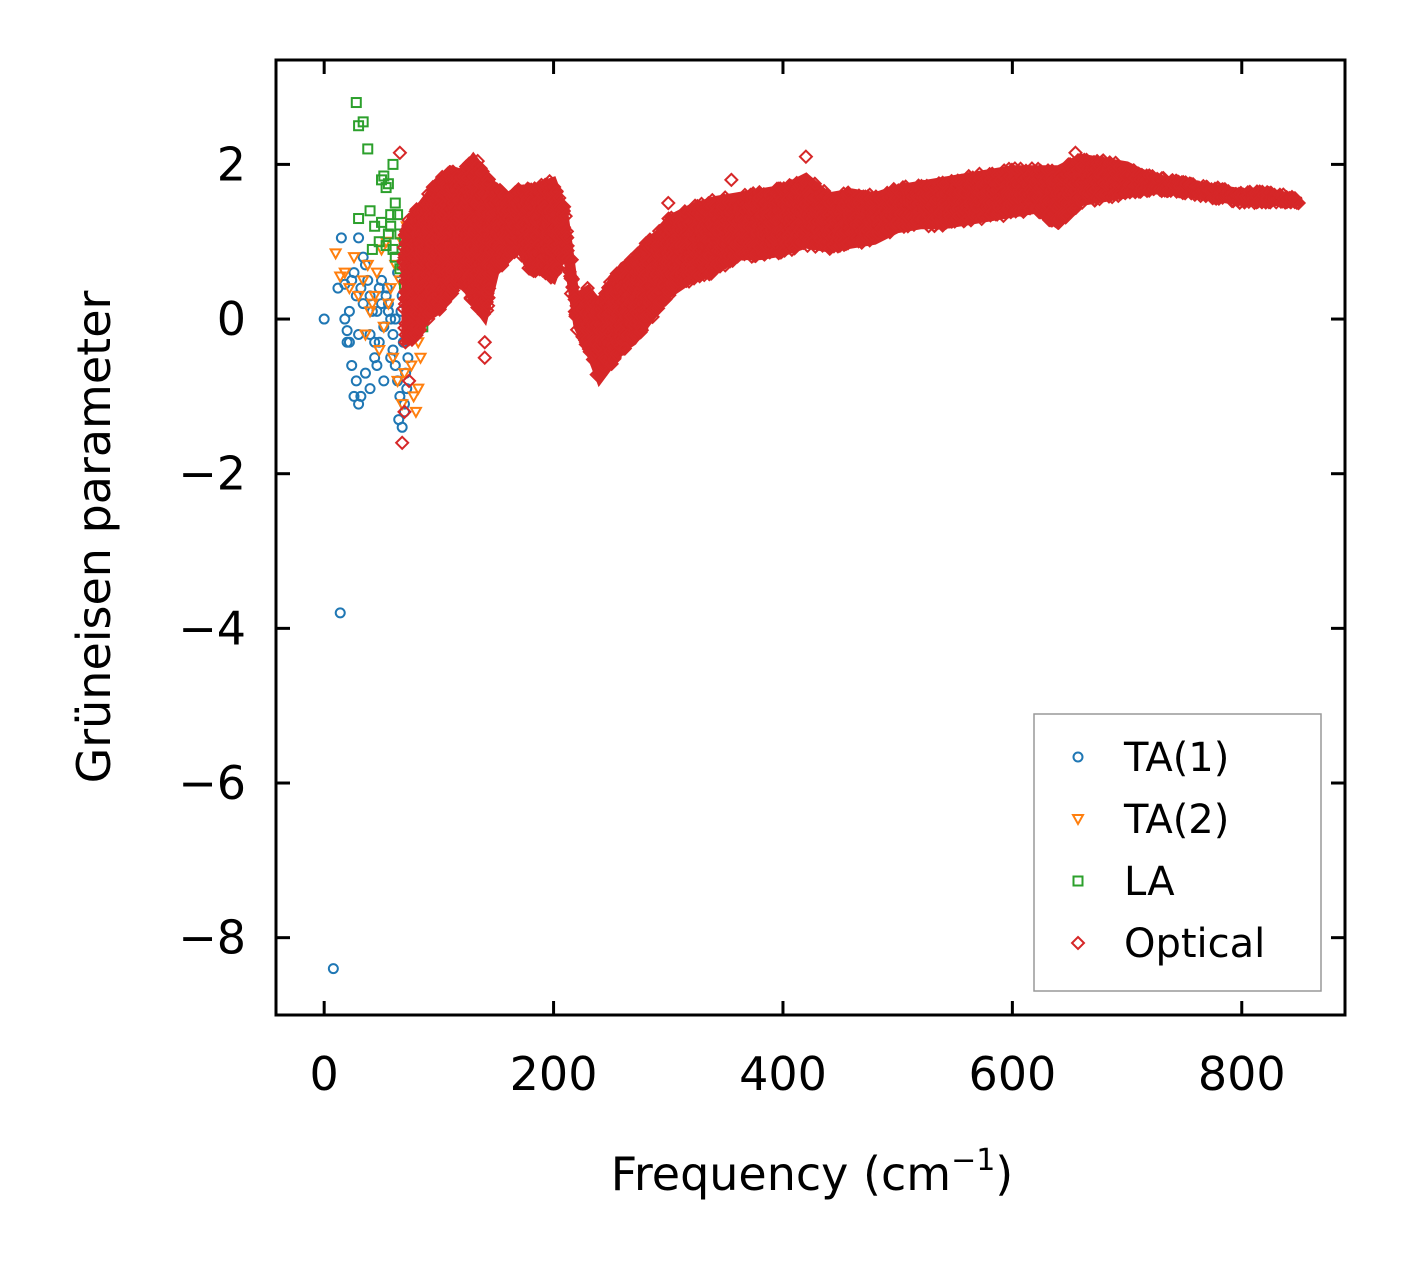  What do you see at coordinates (212, 628) in the screenshot?
I see `y-tick-label: −4` at bounding box center [212, 628].